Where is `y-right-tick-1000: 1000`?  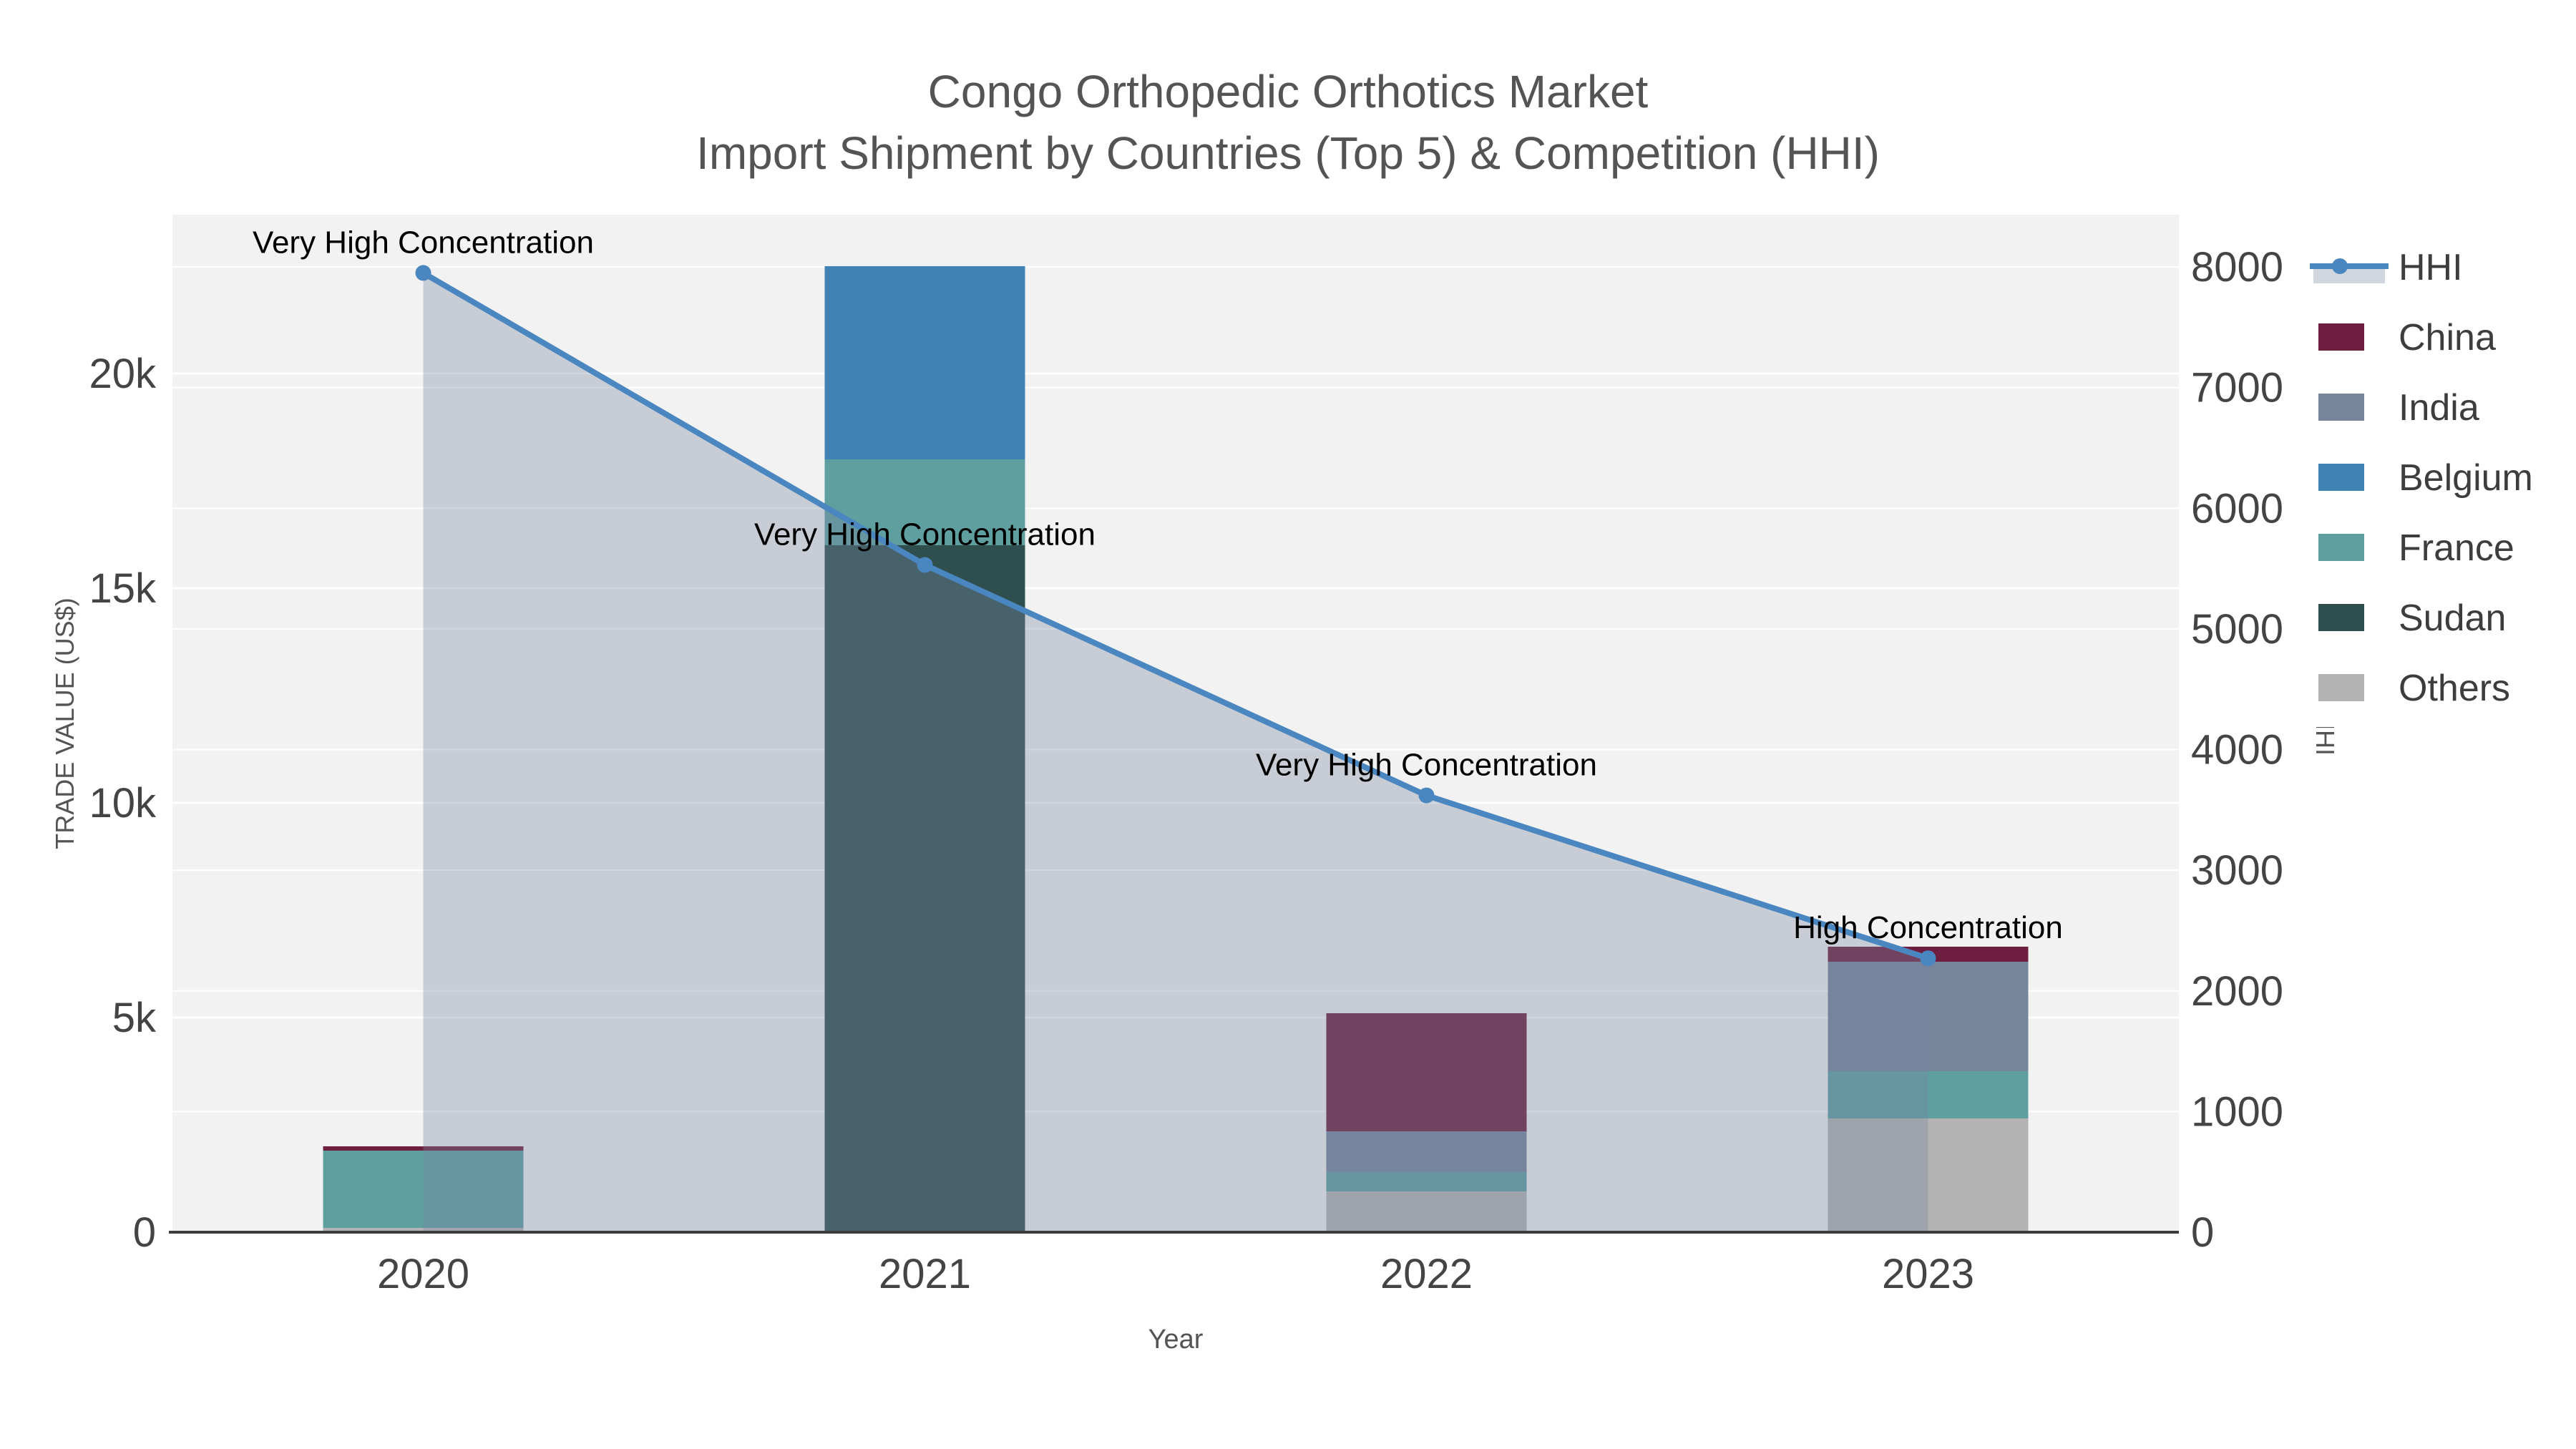 y-right-tick-1000: 1000 is located at coordinates (2237, 1111).